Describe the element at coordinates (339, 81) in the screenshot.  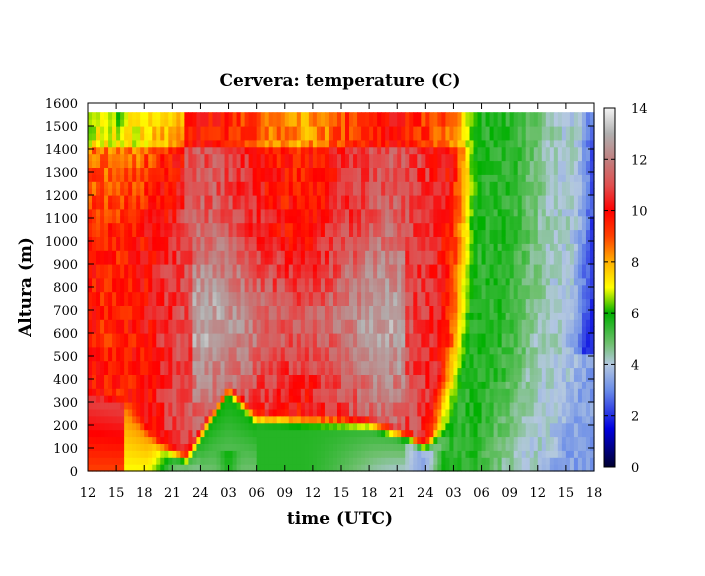
I see `chart-title: Cervera: temperature (C)` at that location.